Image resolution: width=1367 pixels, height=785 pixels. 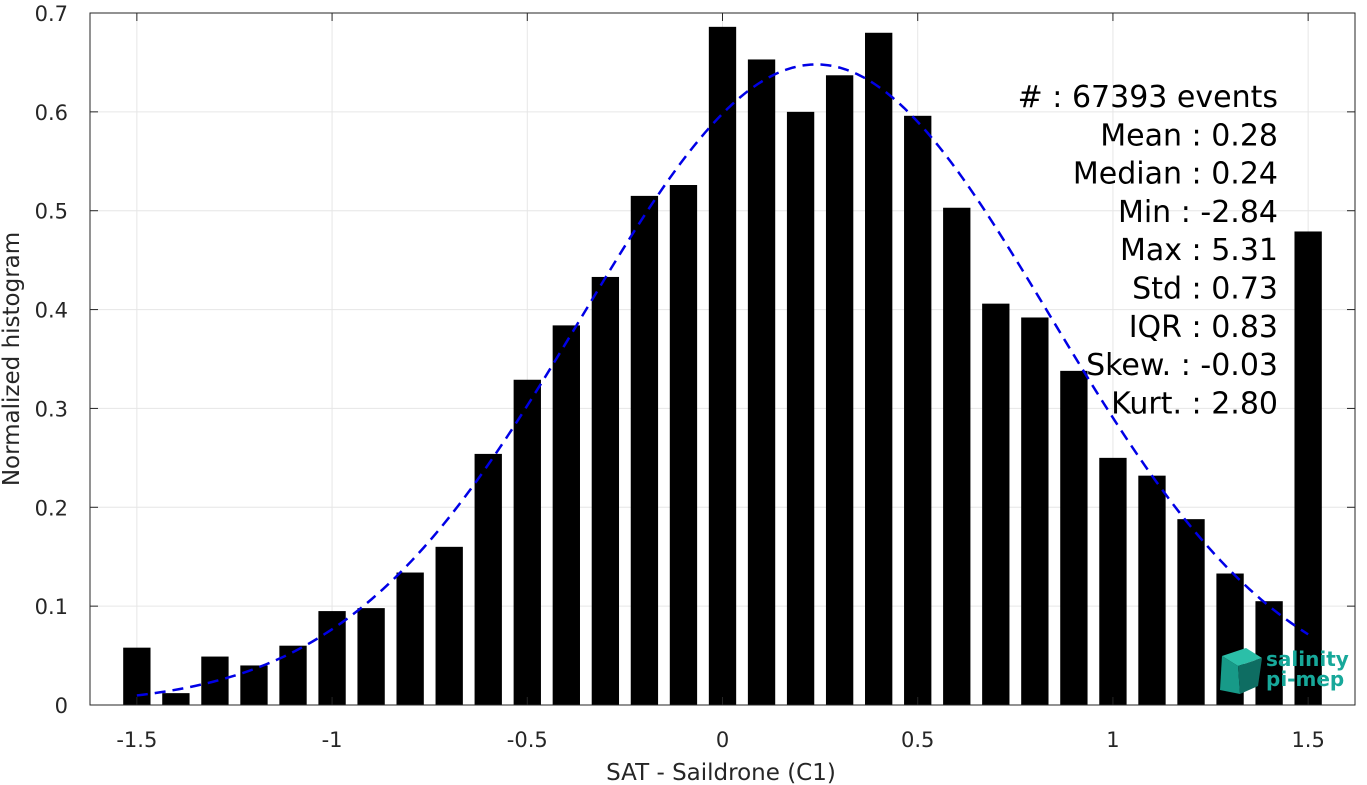 I want to click on y-tick-label: 0.5, so click(x=51, y=212).